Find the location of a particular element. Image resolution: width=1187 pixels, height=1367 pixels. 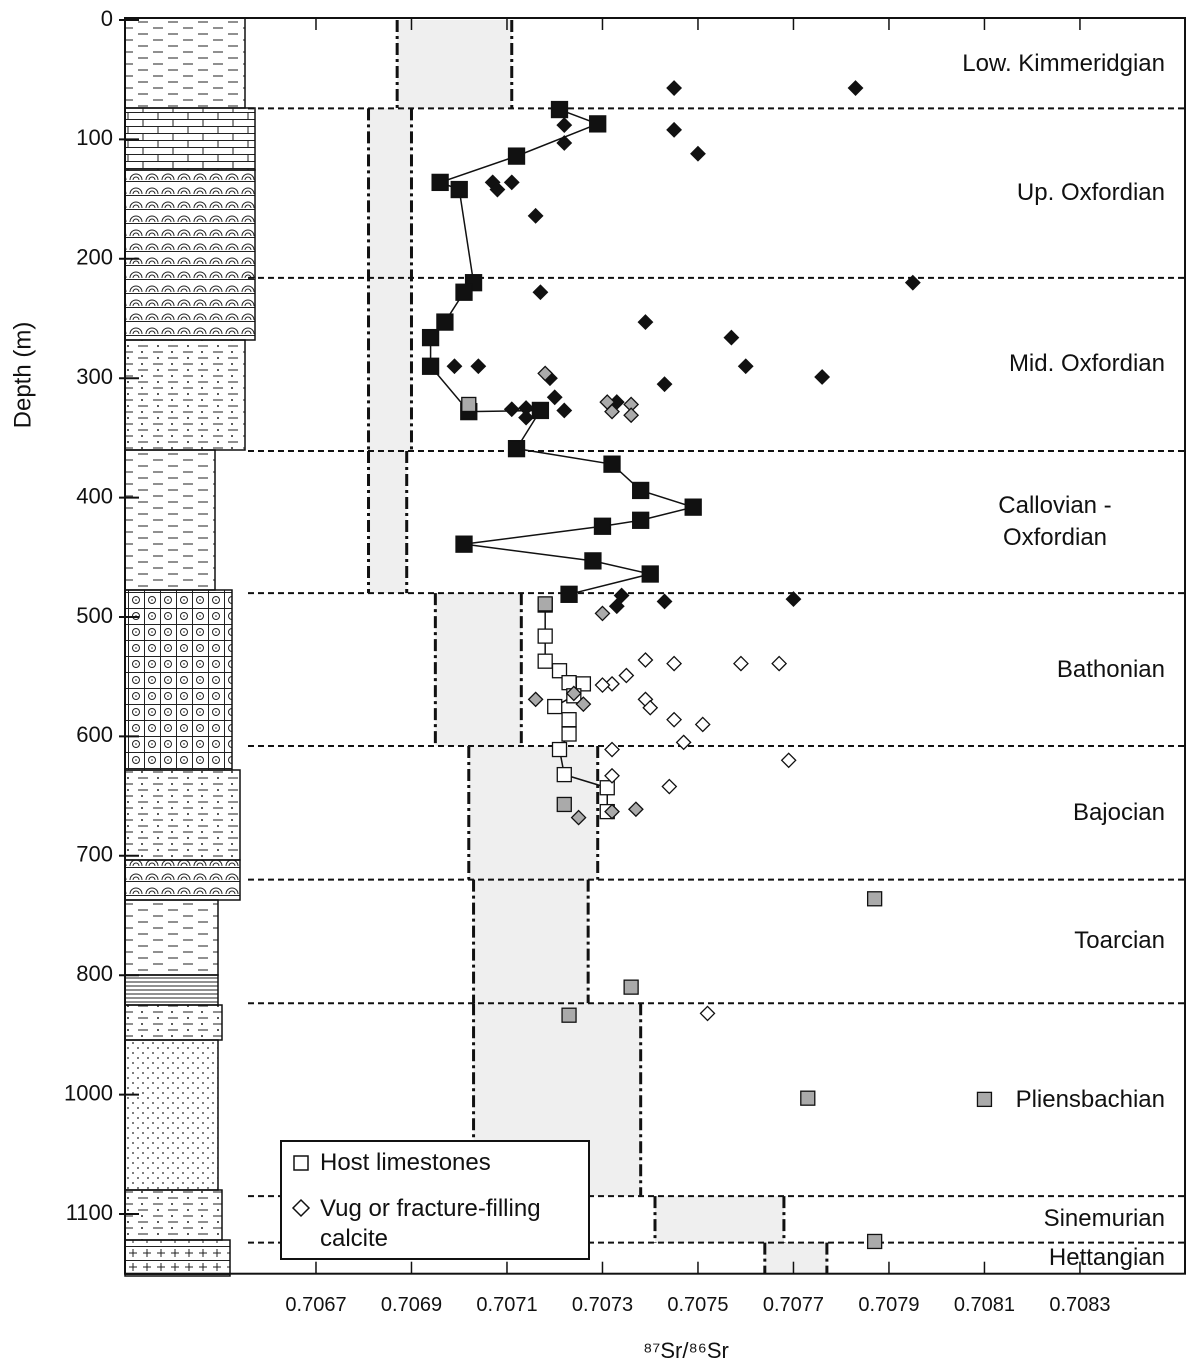

stage-label: Low. Kimmeridgian is located at coordinates (1063, 64).